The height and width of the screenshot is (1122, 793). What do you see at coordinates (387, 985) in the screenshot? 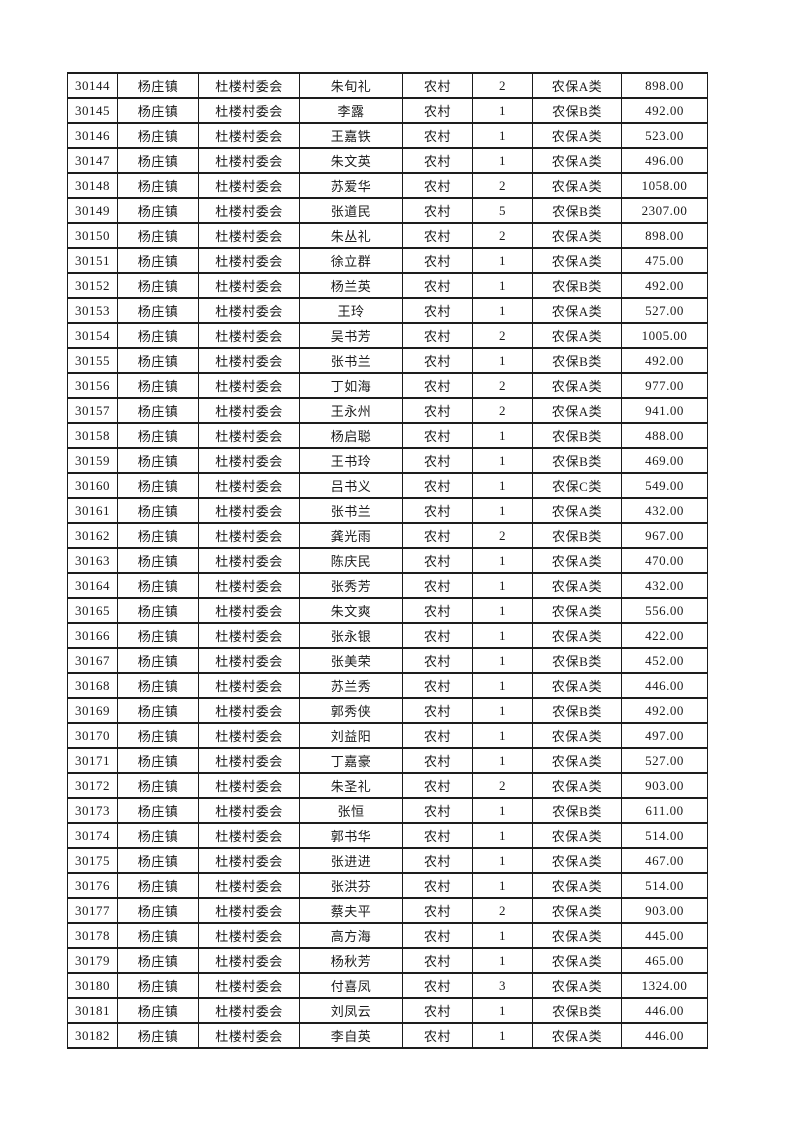
I see `table-row: 30180 杨庄镇 杜楼村委会 付喜凤 农村 3 农保A类 1324.00` at bounding box center [387, 985].